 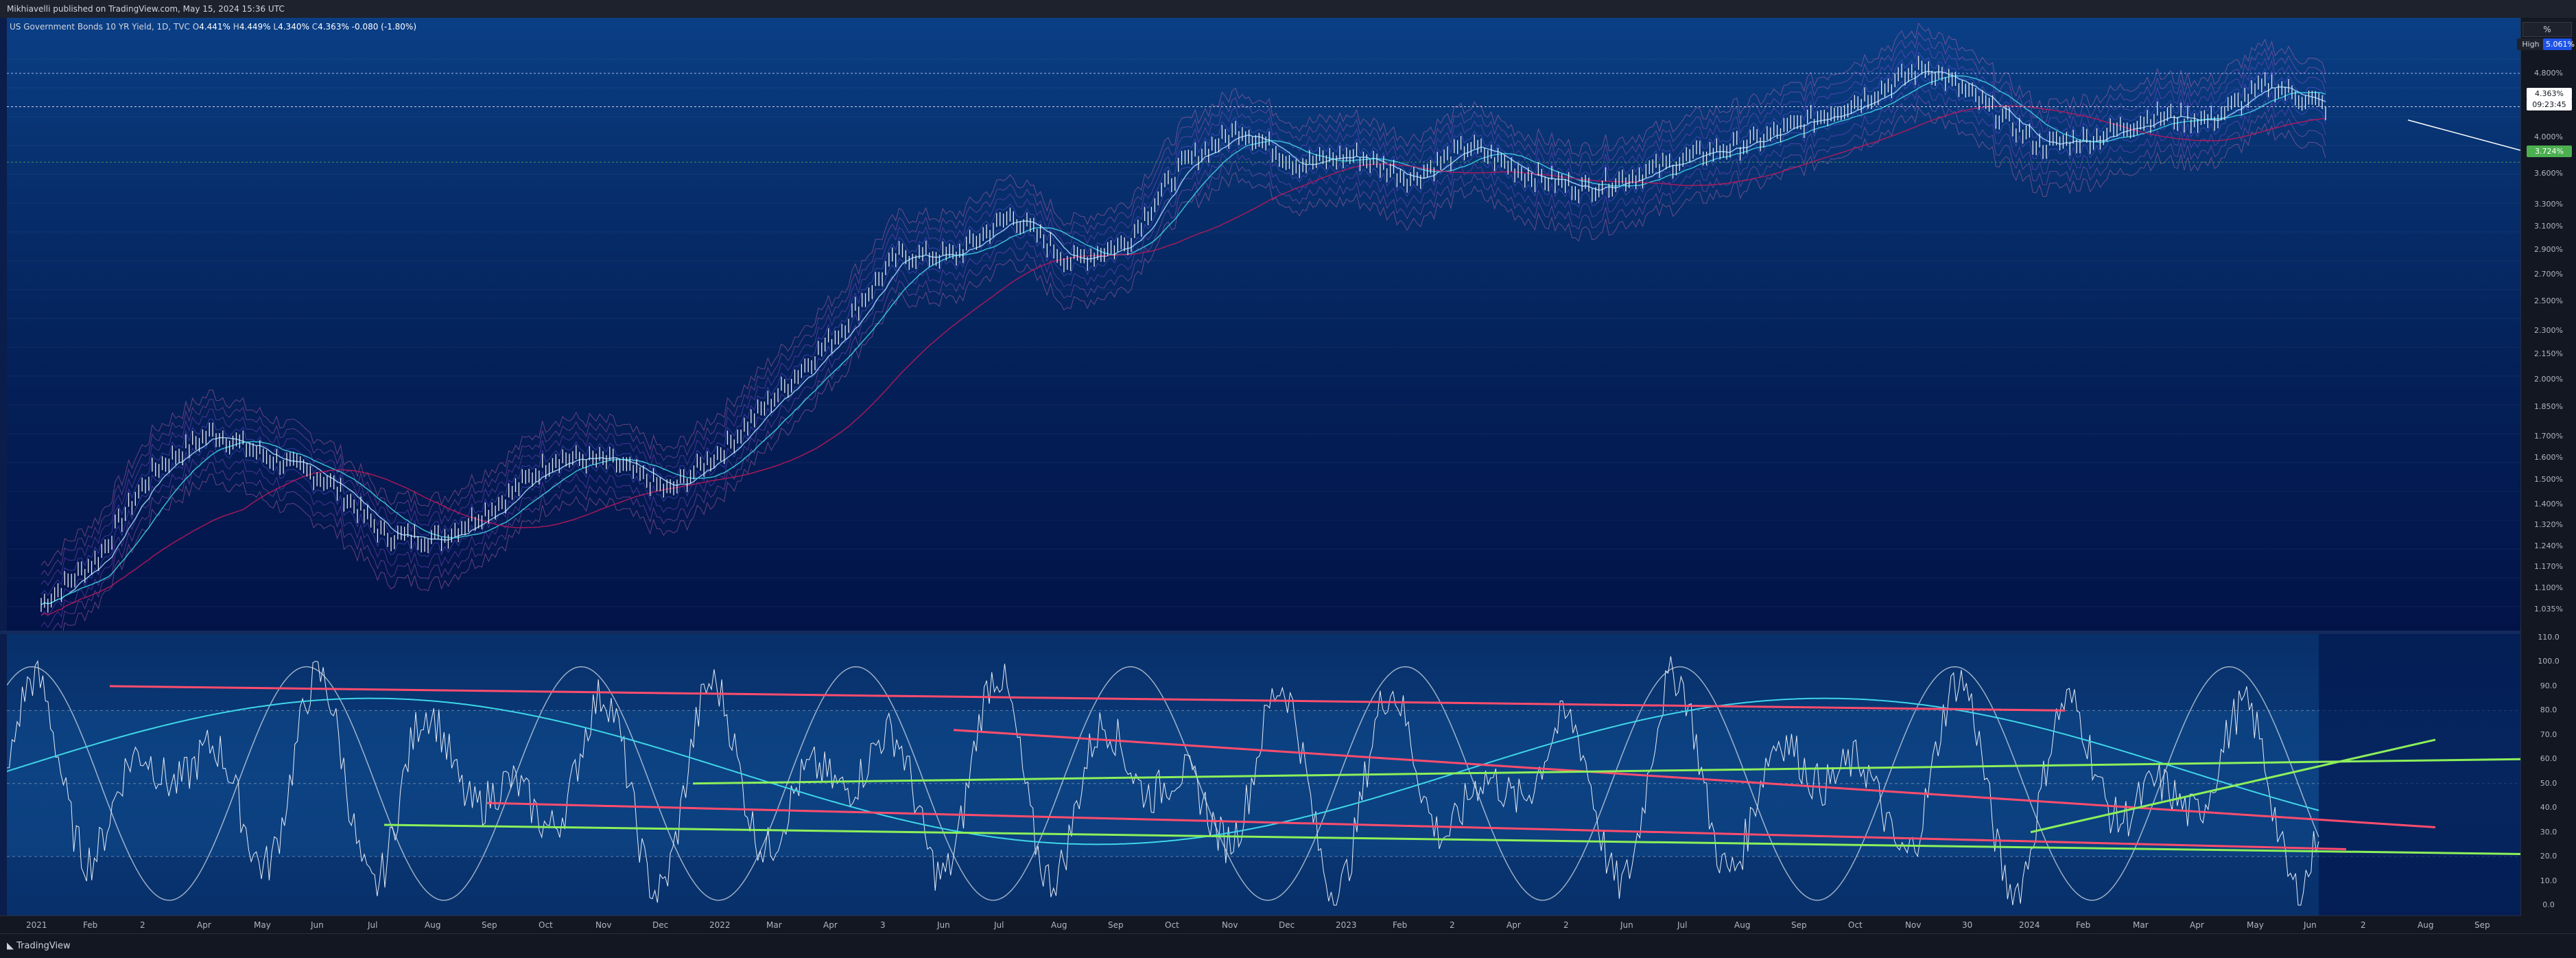 I want to click on oscillator-tick-label: 110.0, so click(x=2549, y=637).